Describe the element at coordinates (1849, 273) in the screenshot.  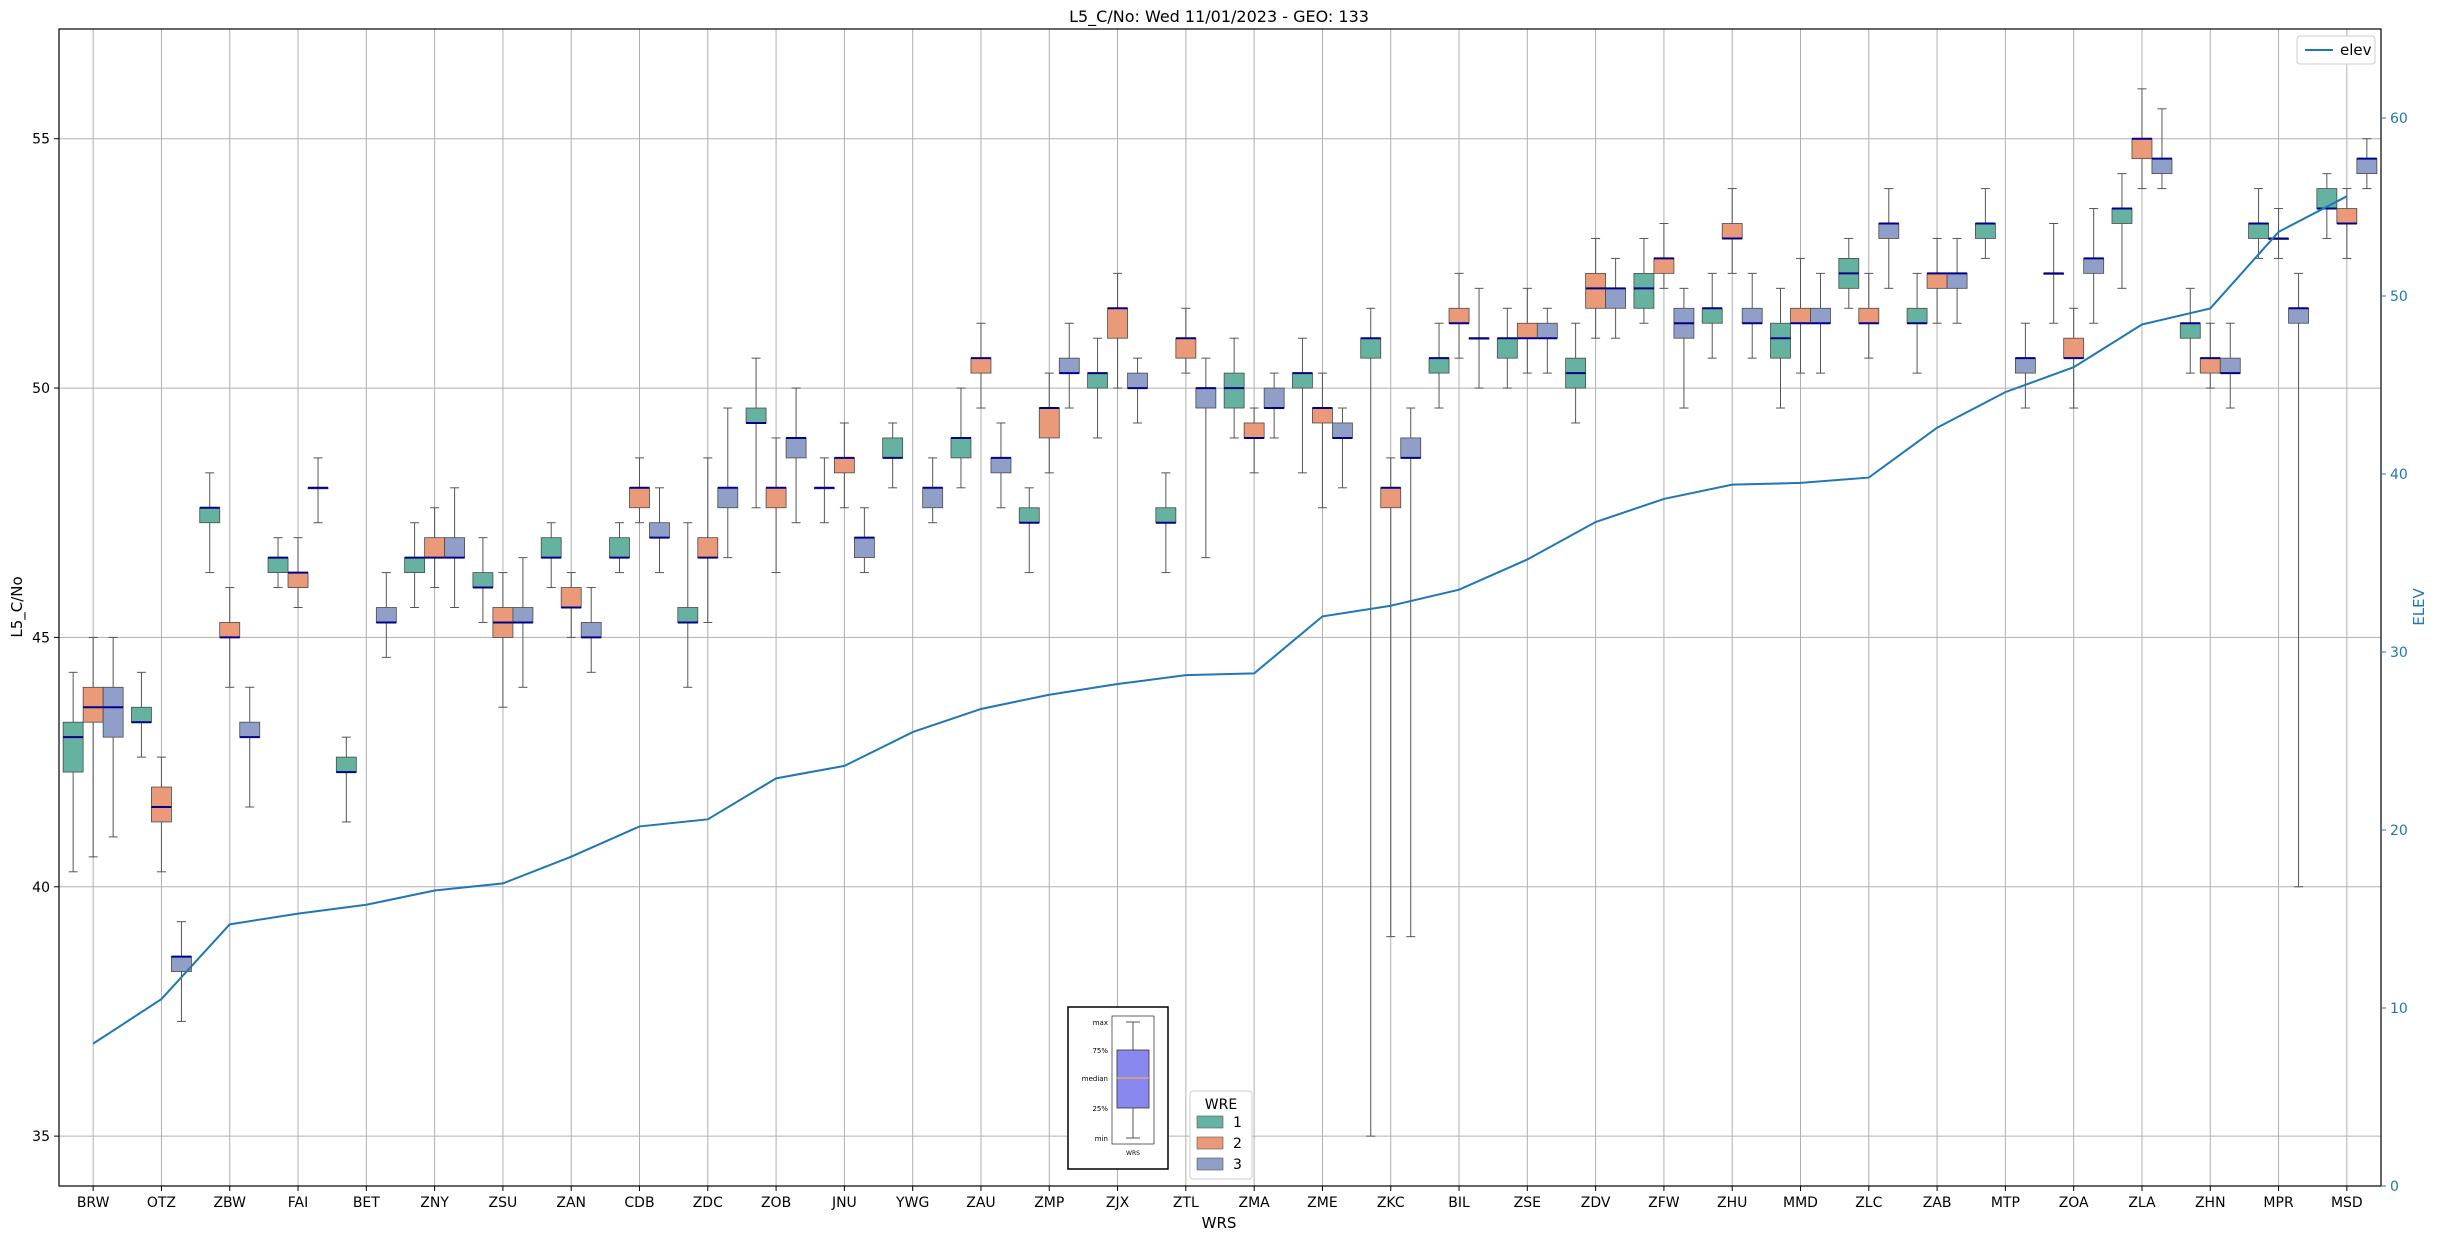
I see `box-ZLC-wre1` at that location.